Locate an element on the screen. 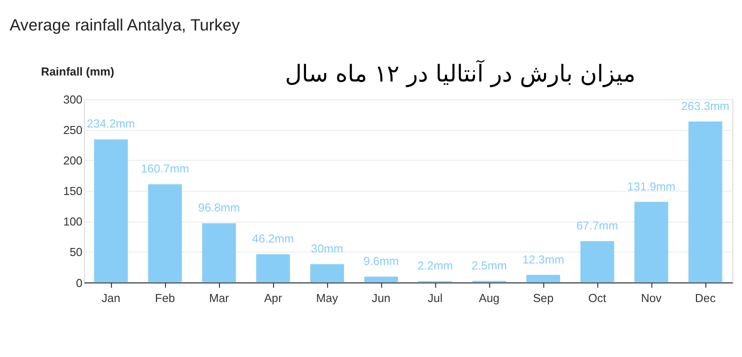 This screenshot has height=357, width=742. x-tick-label: Mar is located at coordinates (219, 299).